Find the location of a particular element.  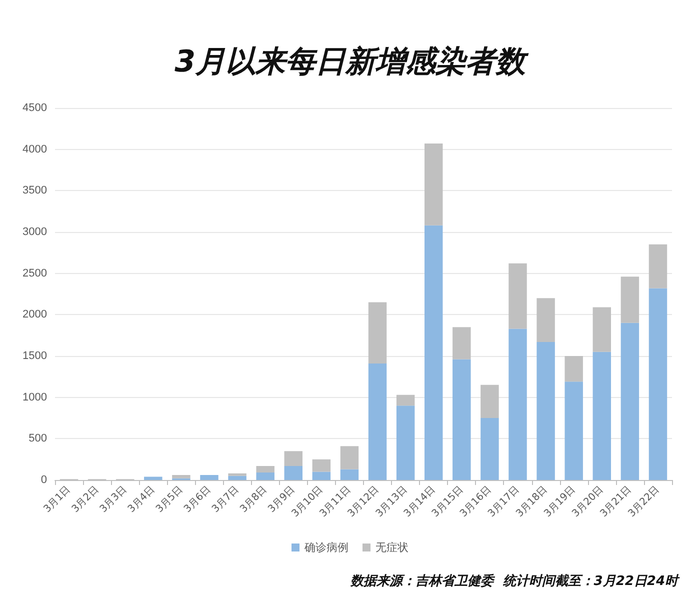

y-tick-label: 3000 is located at coordinates (34, 232).